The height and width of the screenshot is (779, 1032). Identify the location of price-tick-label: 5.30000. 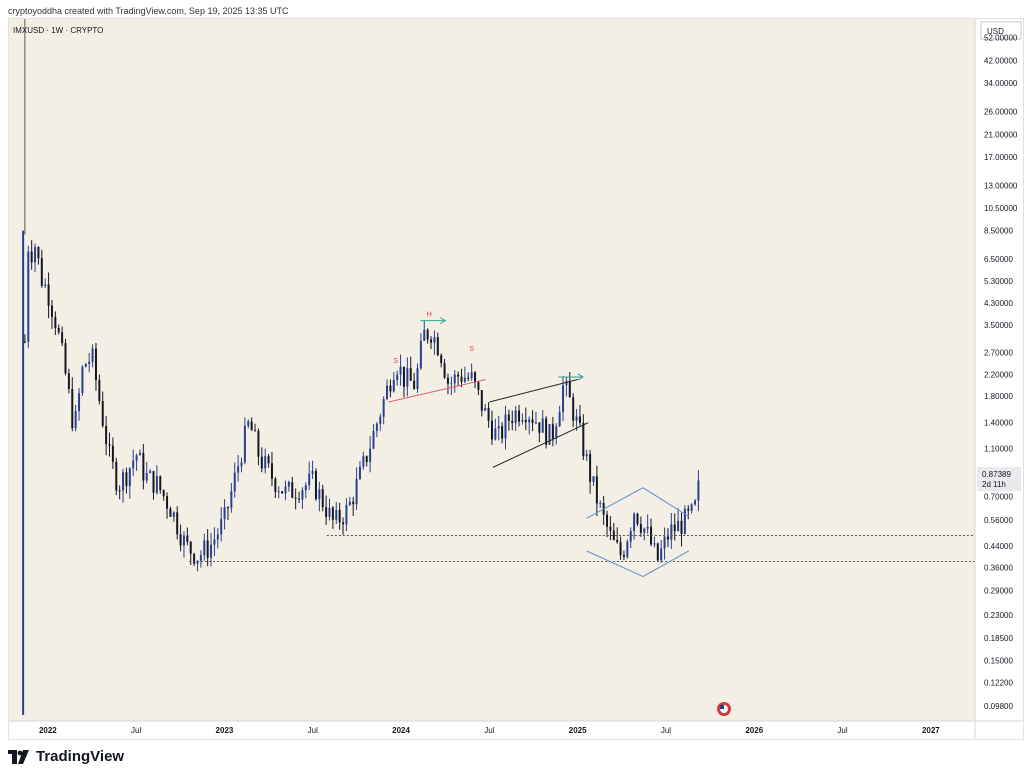
(998, 281).